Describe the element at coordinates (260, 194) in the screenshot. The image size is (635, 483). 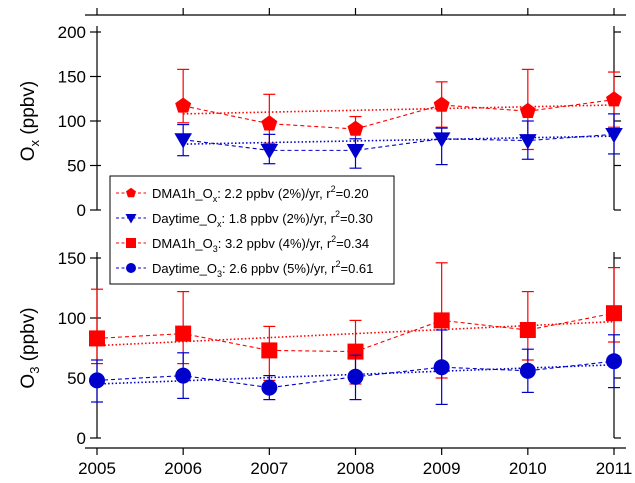
I see `legend-entry: DMA1h_Ox: 2.2 ppbv (2%)/yr, r2=0.20` at that location.